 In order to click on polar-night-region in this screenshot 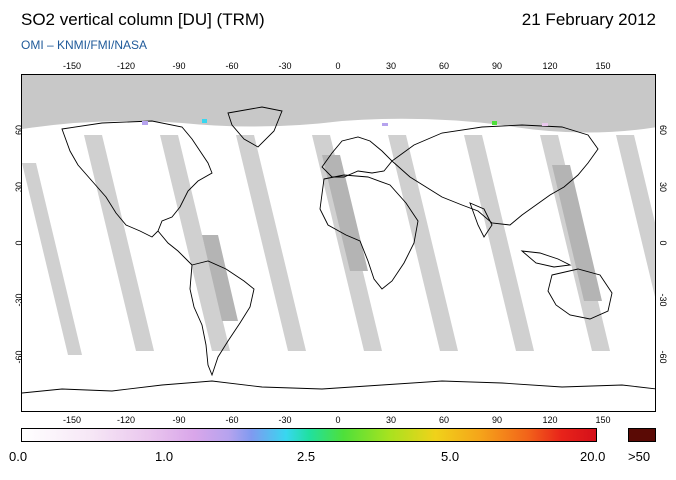, I will do `click(338, 104)`.